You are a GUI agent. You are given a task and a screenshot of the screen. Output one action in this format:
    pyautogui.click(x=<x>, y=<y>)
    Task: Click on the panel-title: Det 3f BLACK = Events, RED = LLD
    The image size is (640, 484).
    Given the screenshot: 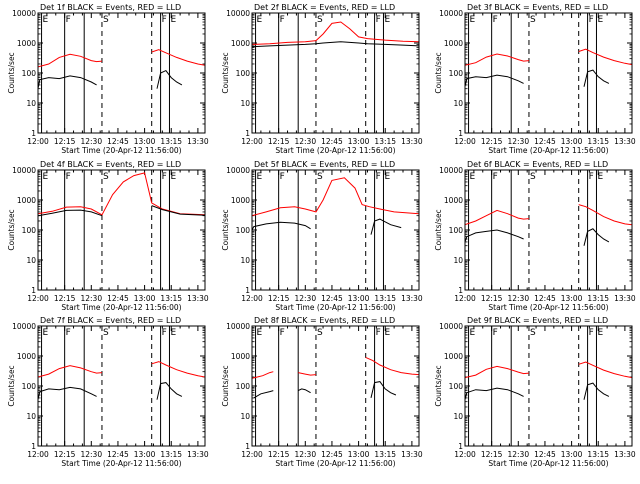 What is the action you would take?
    pyautogui.click(x=537, y=7)
    